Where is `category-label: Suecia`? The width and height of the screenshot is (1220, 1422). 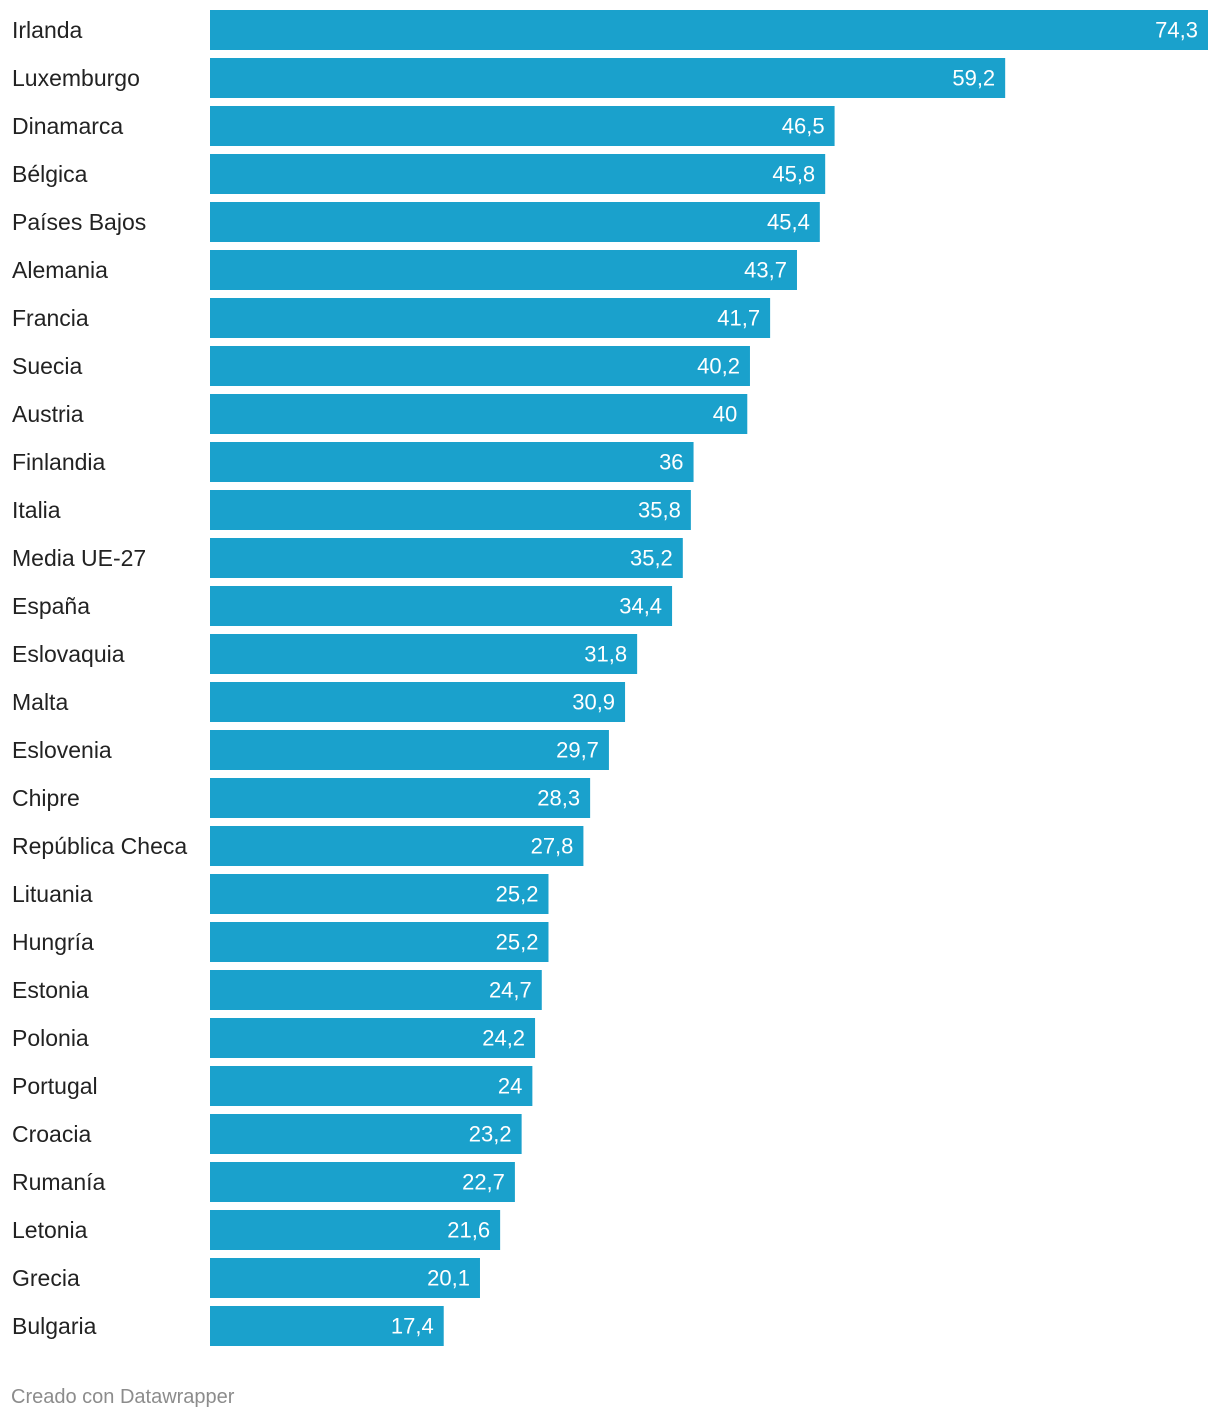 category-label: Suecia is located at coordinates (47, 366).